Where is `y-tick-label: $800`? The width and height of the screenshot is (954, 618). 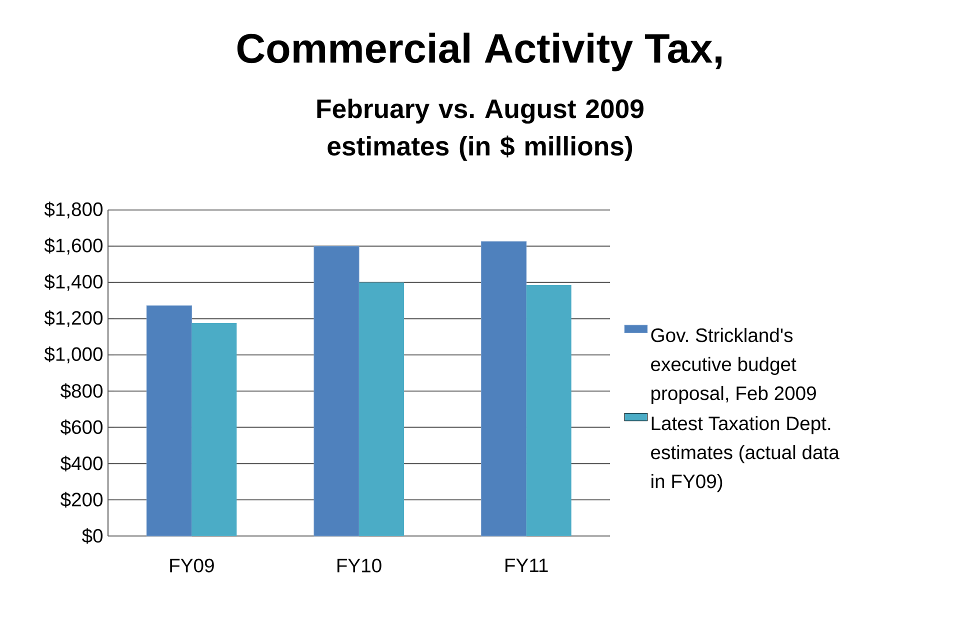 y-tick-label: $800 is located at coordinates (81, 391).